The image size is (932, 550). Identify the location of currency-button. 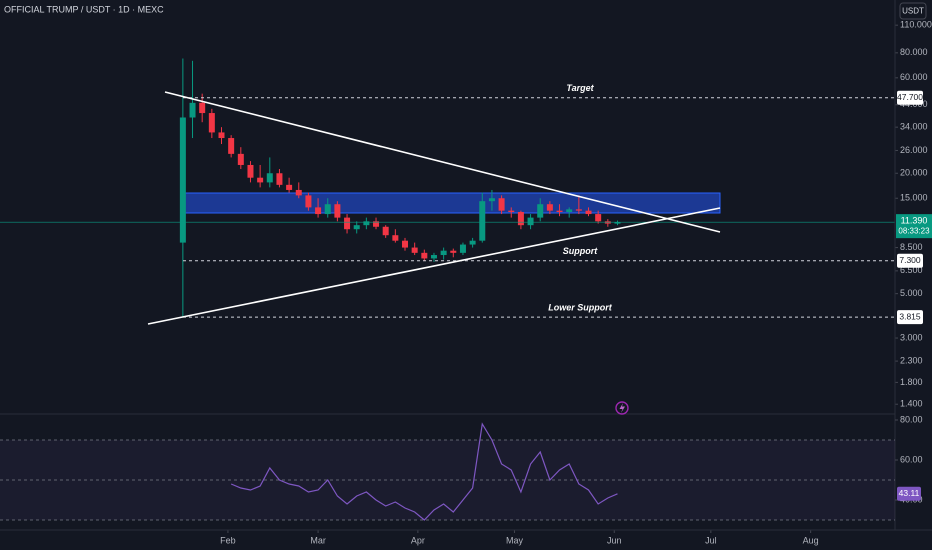
(913, 11).